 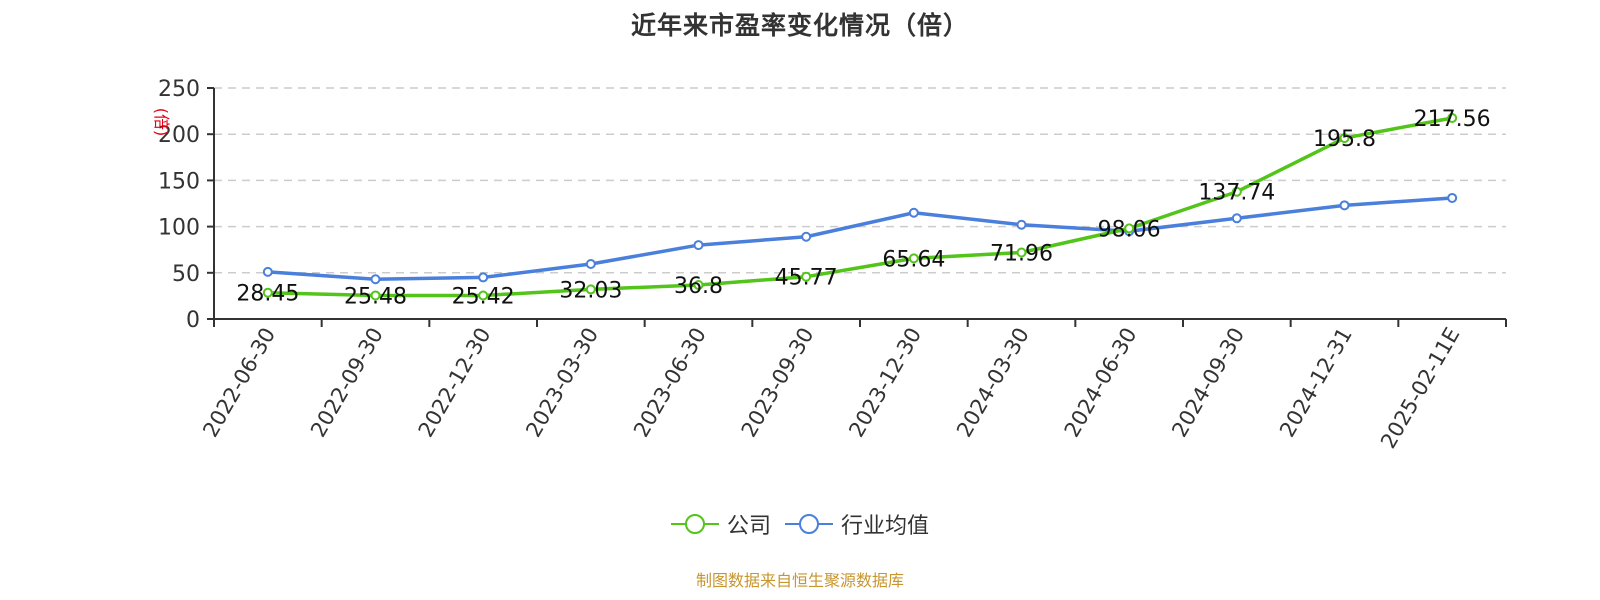 What do you see at coordinates (179, 228) in the screenshot?
I see `y-tick-label: 100` at bounding box center [179, 228].